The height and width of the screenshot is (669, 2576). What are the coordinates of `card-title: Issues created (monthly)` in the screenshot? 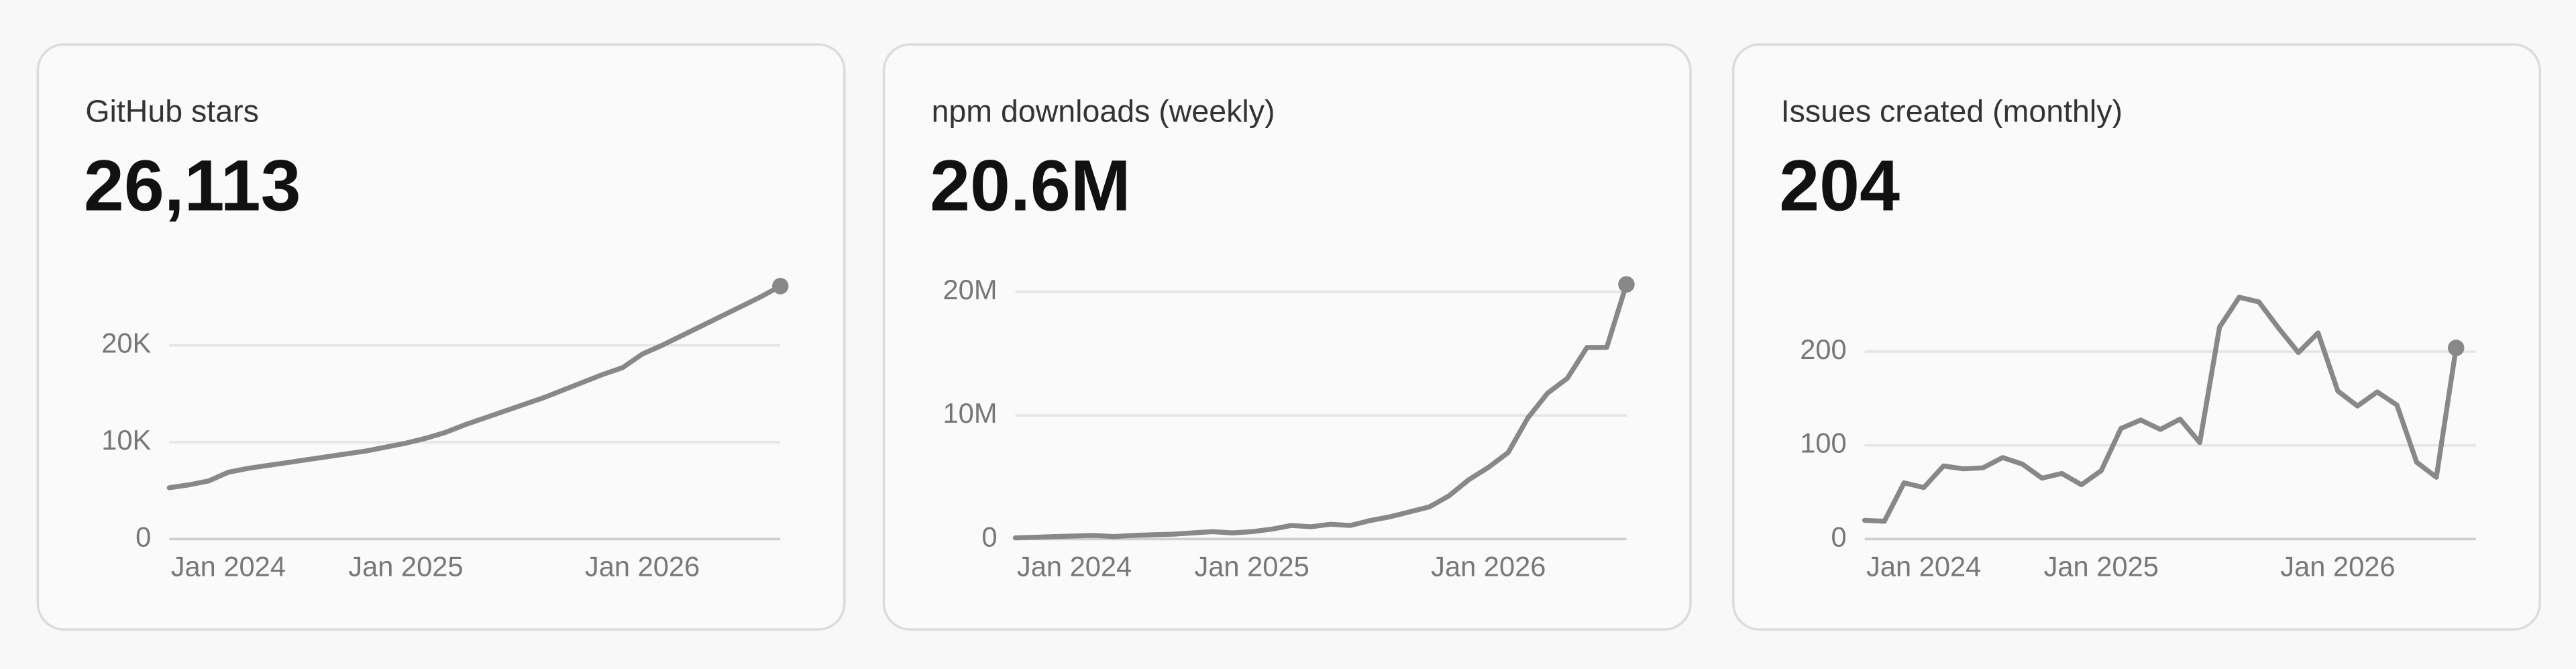 It's located at (1952, 110).